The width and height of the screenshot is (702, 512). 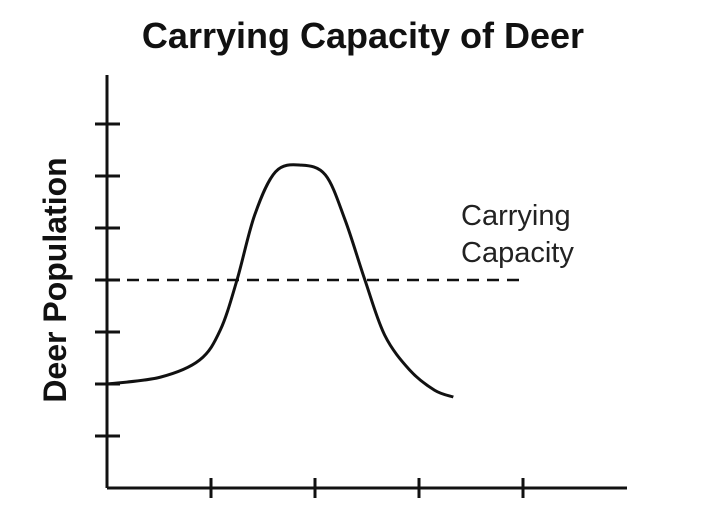 What do you see at coordinates (517, 234) in the screenshot?
I see `annotation: Carrying Capacity` at bounding box center [517, 234].